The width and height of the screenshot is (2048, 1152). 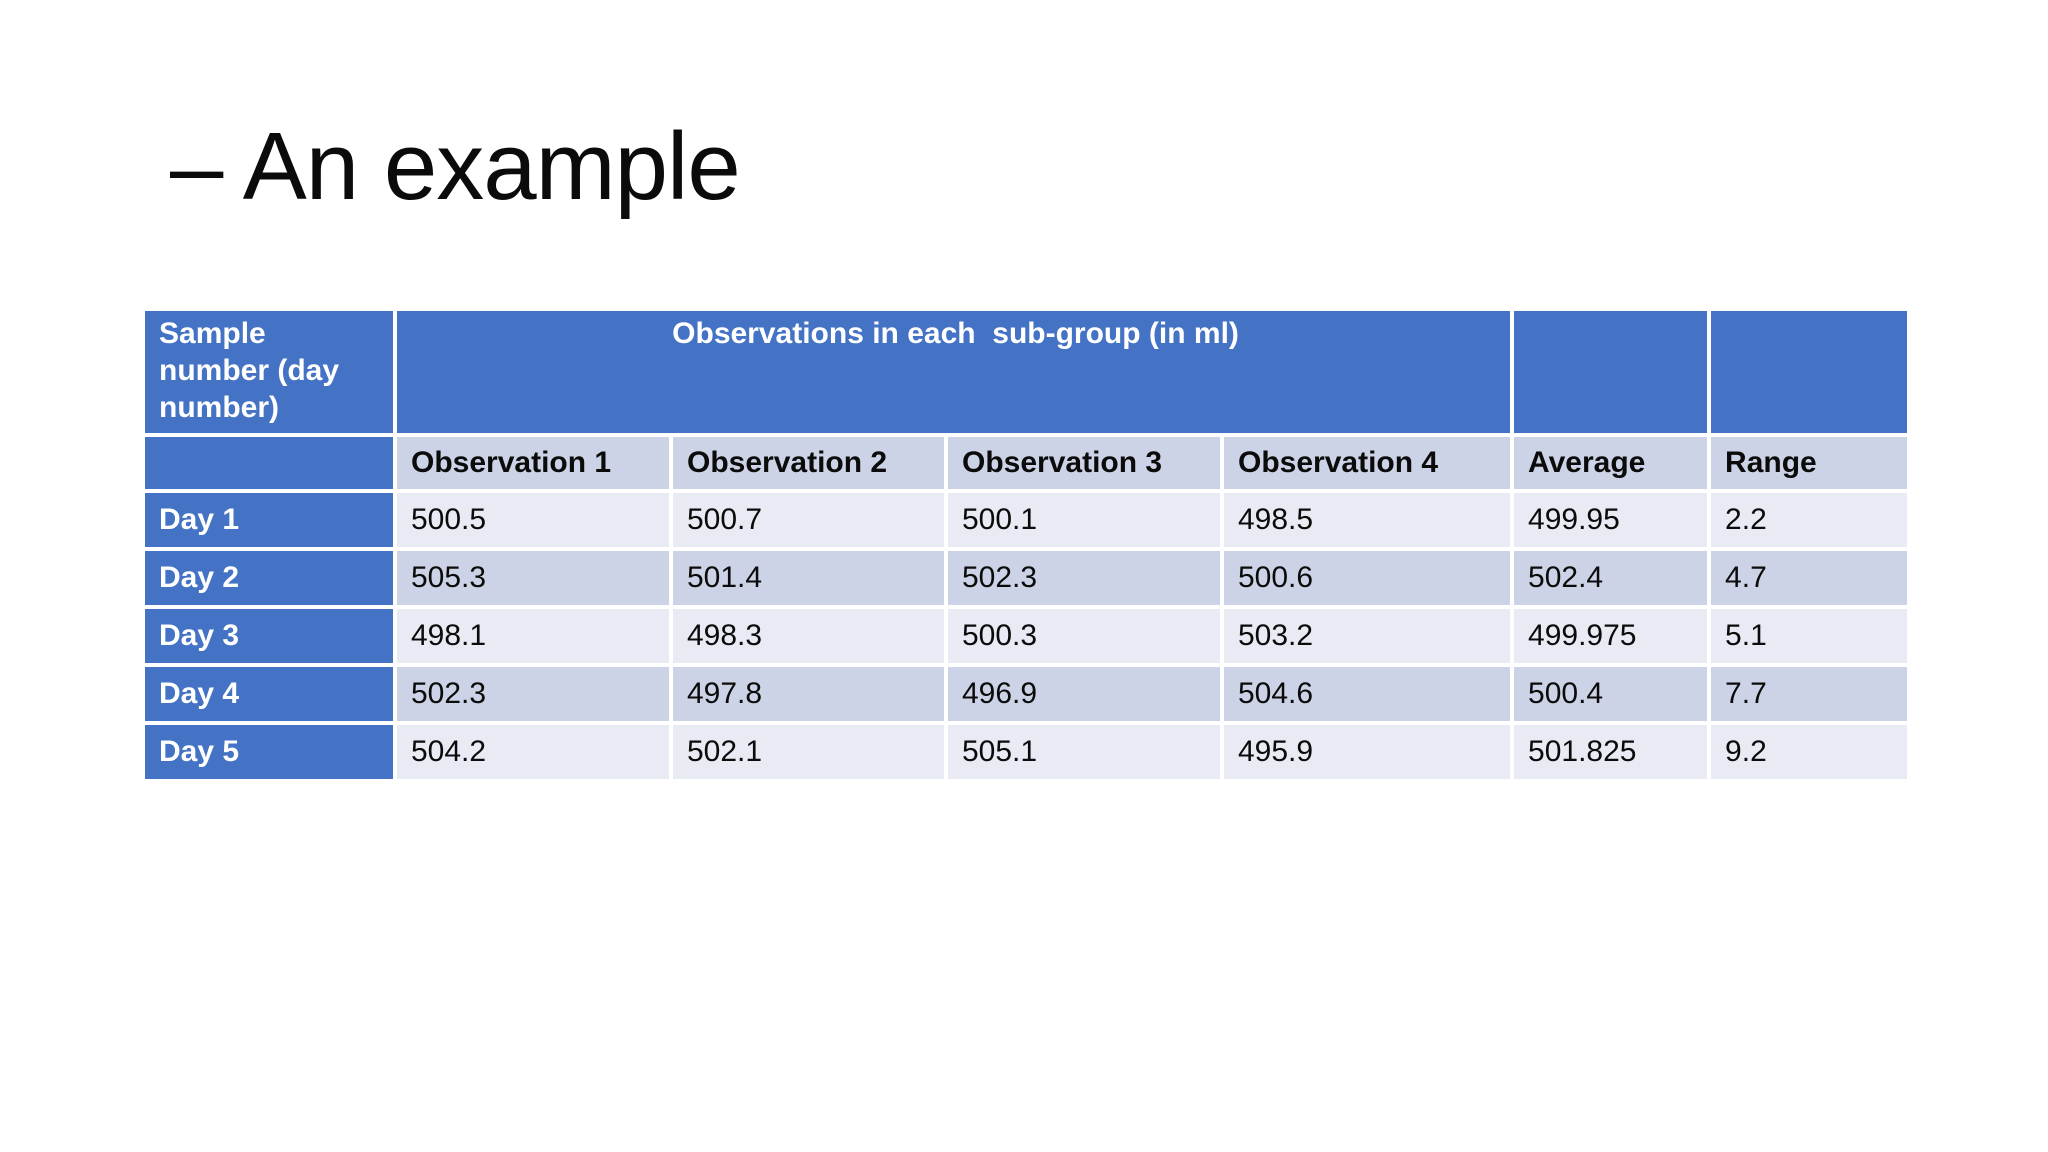 I want to click on day-1-range: 2.2, so click(x=1809, y=520).